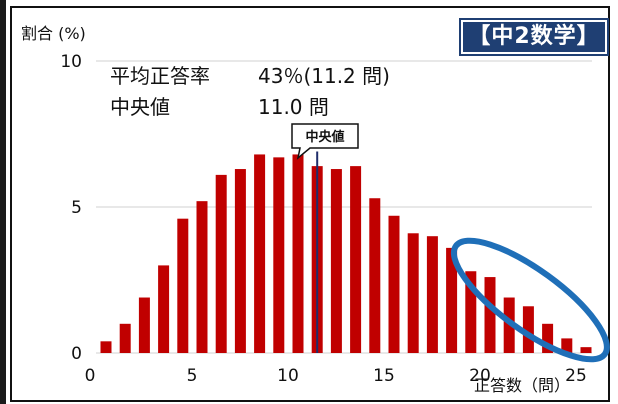  I want to click on median-callout-box, so click(325, 141).